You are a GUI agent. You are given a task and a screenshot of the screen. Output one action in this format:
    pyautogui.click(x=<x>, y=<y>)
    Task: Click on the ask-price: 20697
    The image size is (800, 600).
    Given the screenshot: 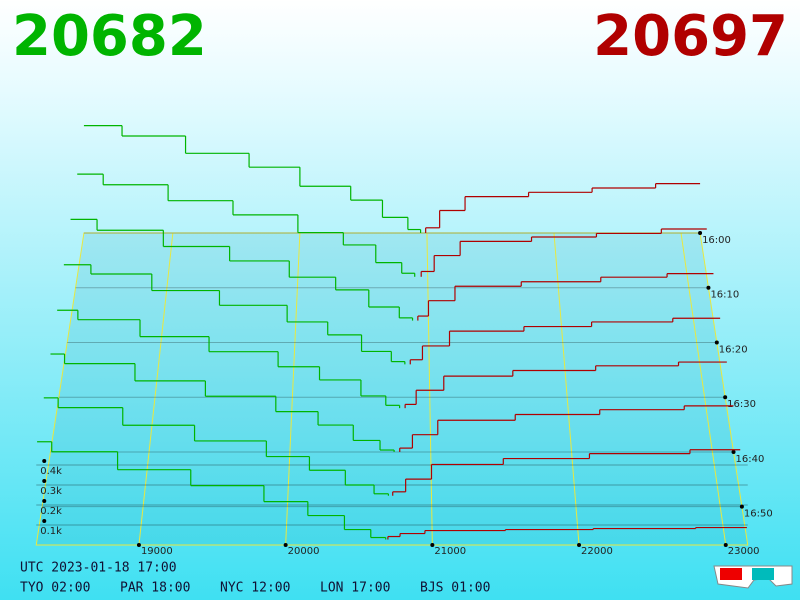 What is the action you would take?
    pyautogui.click(x=690, y=36)
    